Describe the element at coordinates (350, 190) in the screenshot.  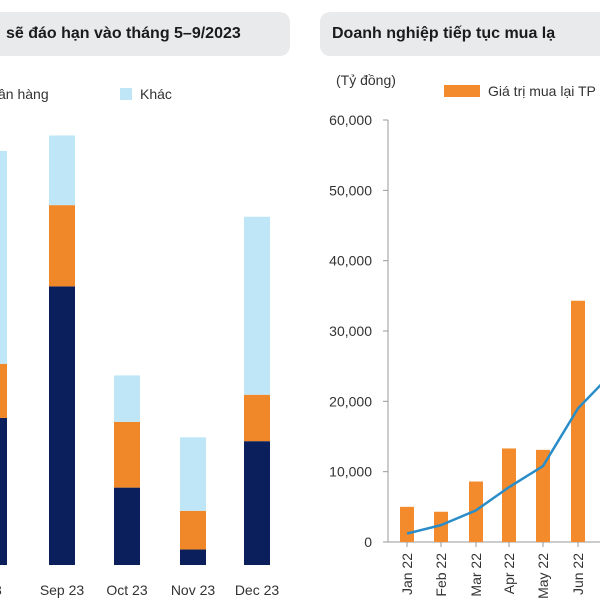
I see `right-y-tick-label-6: 50,000` at that location.